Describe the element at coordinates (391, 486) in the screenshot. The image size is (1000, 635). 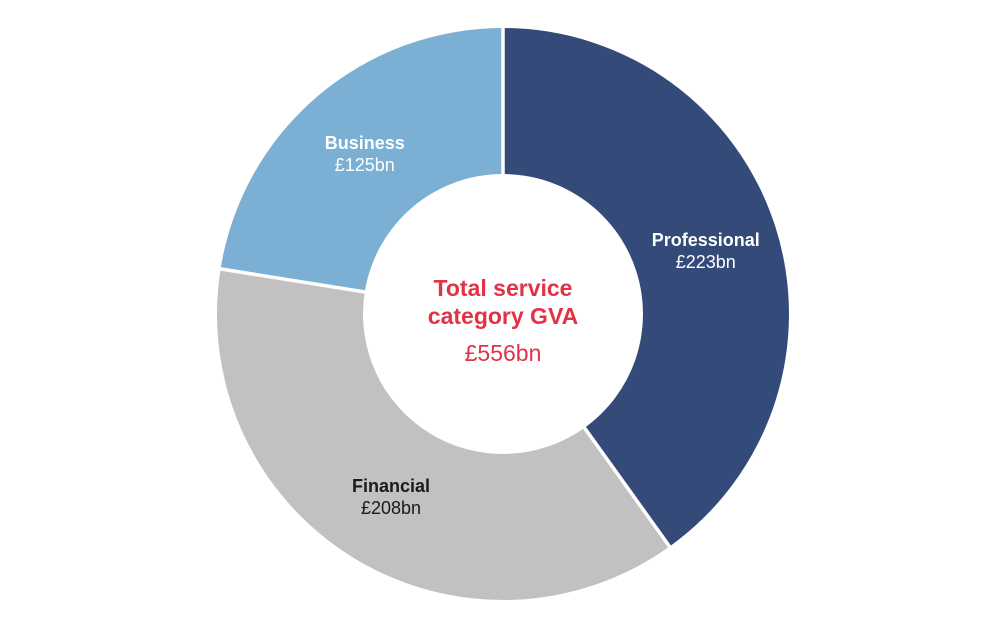
I see `segment-name-financial: Financial` at that location.